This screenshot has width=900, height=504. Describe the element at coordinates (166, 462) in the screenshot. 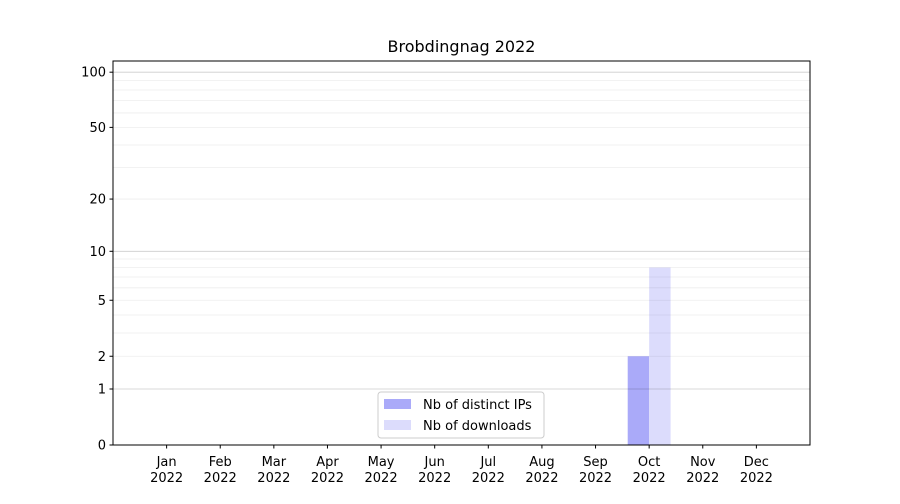

I see `x-tick-label-line: Jan` at that location.